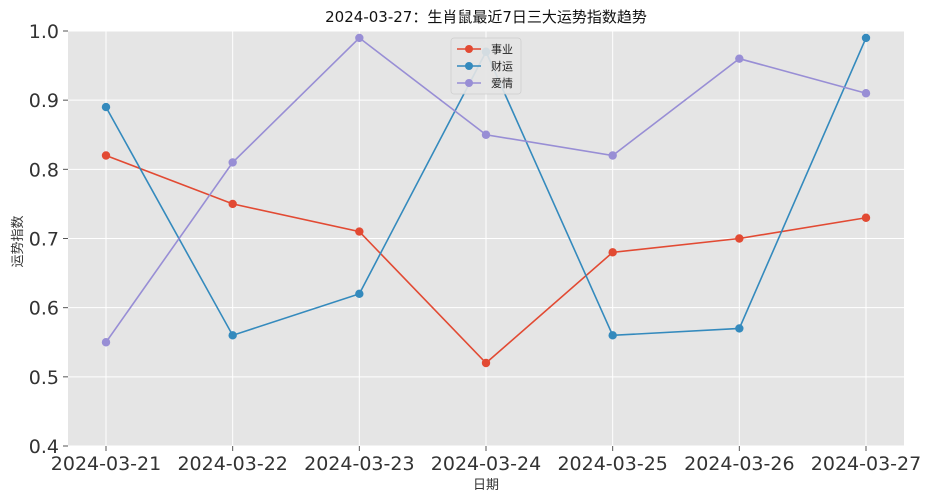 This screenshot has height=500, width=929. What do you see at coordinates (612, 464) in the screenshot?
I see `x-tick-label: 2024-03-25` at bounding box center [612, 464].